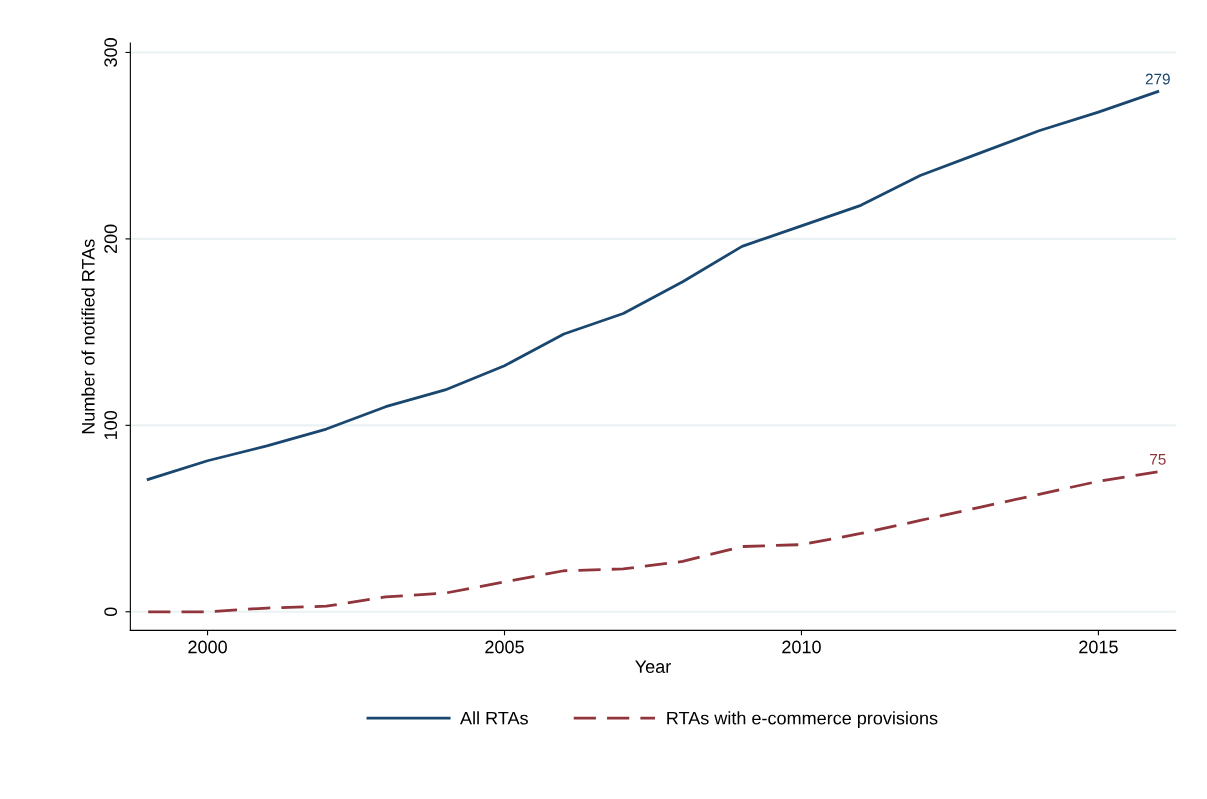 The height and width of the screenshot is (799, 1207). I want to click on y-tick-label: 100, so click(111, 425).